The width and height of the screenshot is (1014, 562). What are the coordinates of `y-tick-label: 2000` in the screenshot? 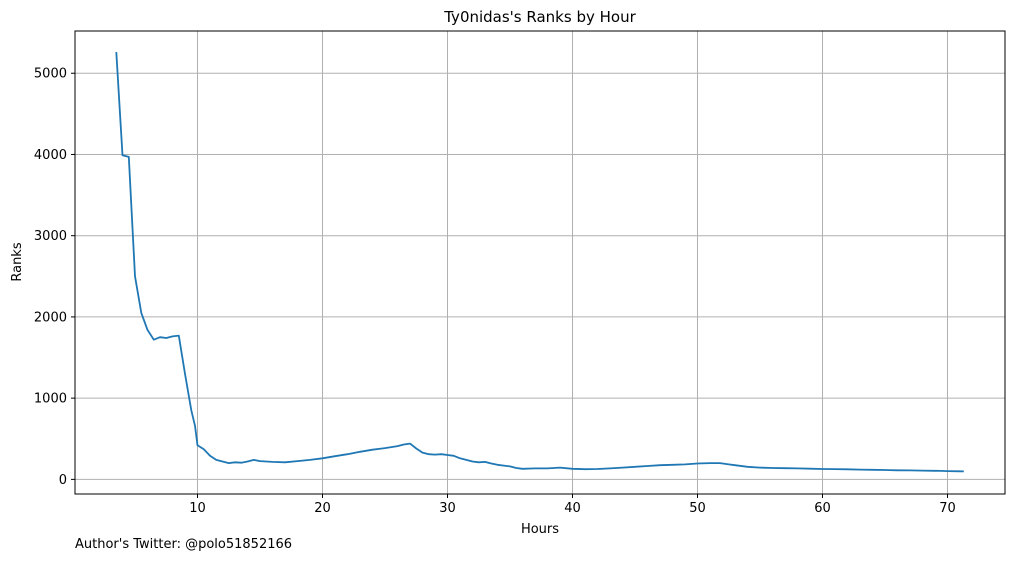 It's located at (50, 317).